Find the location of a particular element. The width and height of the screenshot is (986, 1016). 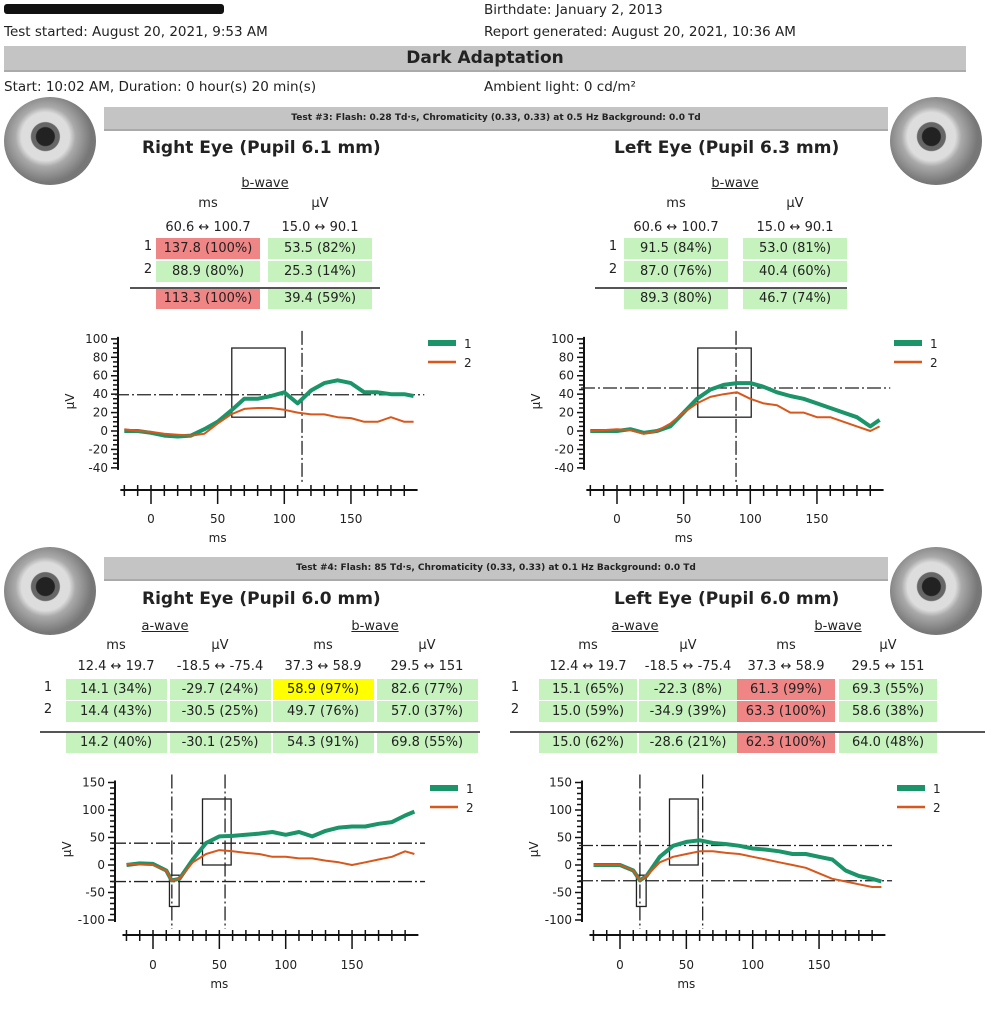

column-unit: ms is located at coordinates (588, 645).